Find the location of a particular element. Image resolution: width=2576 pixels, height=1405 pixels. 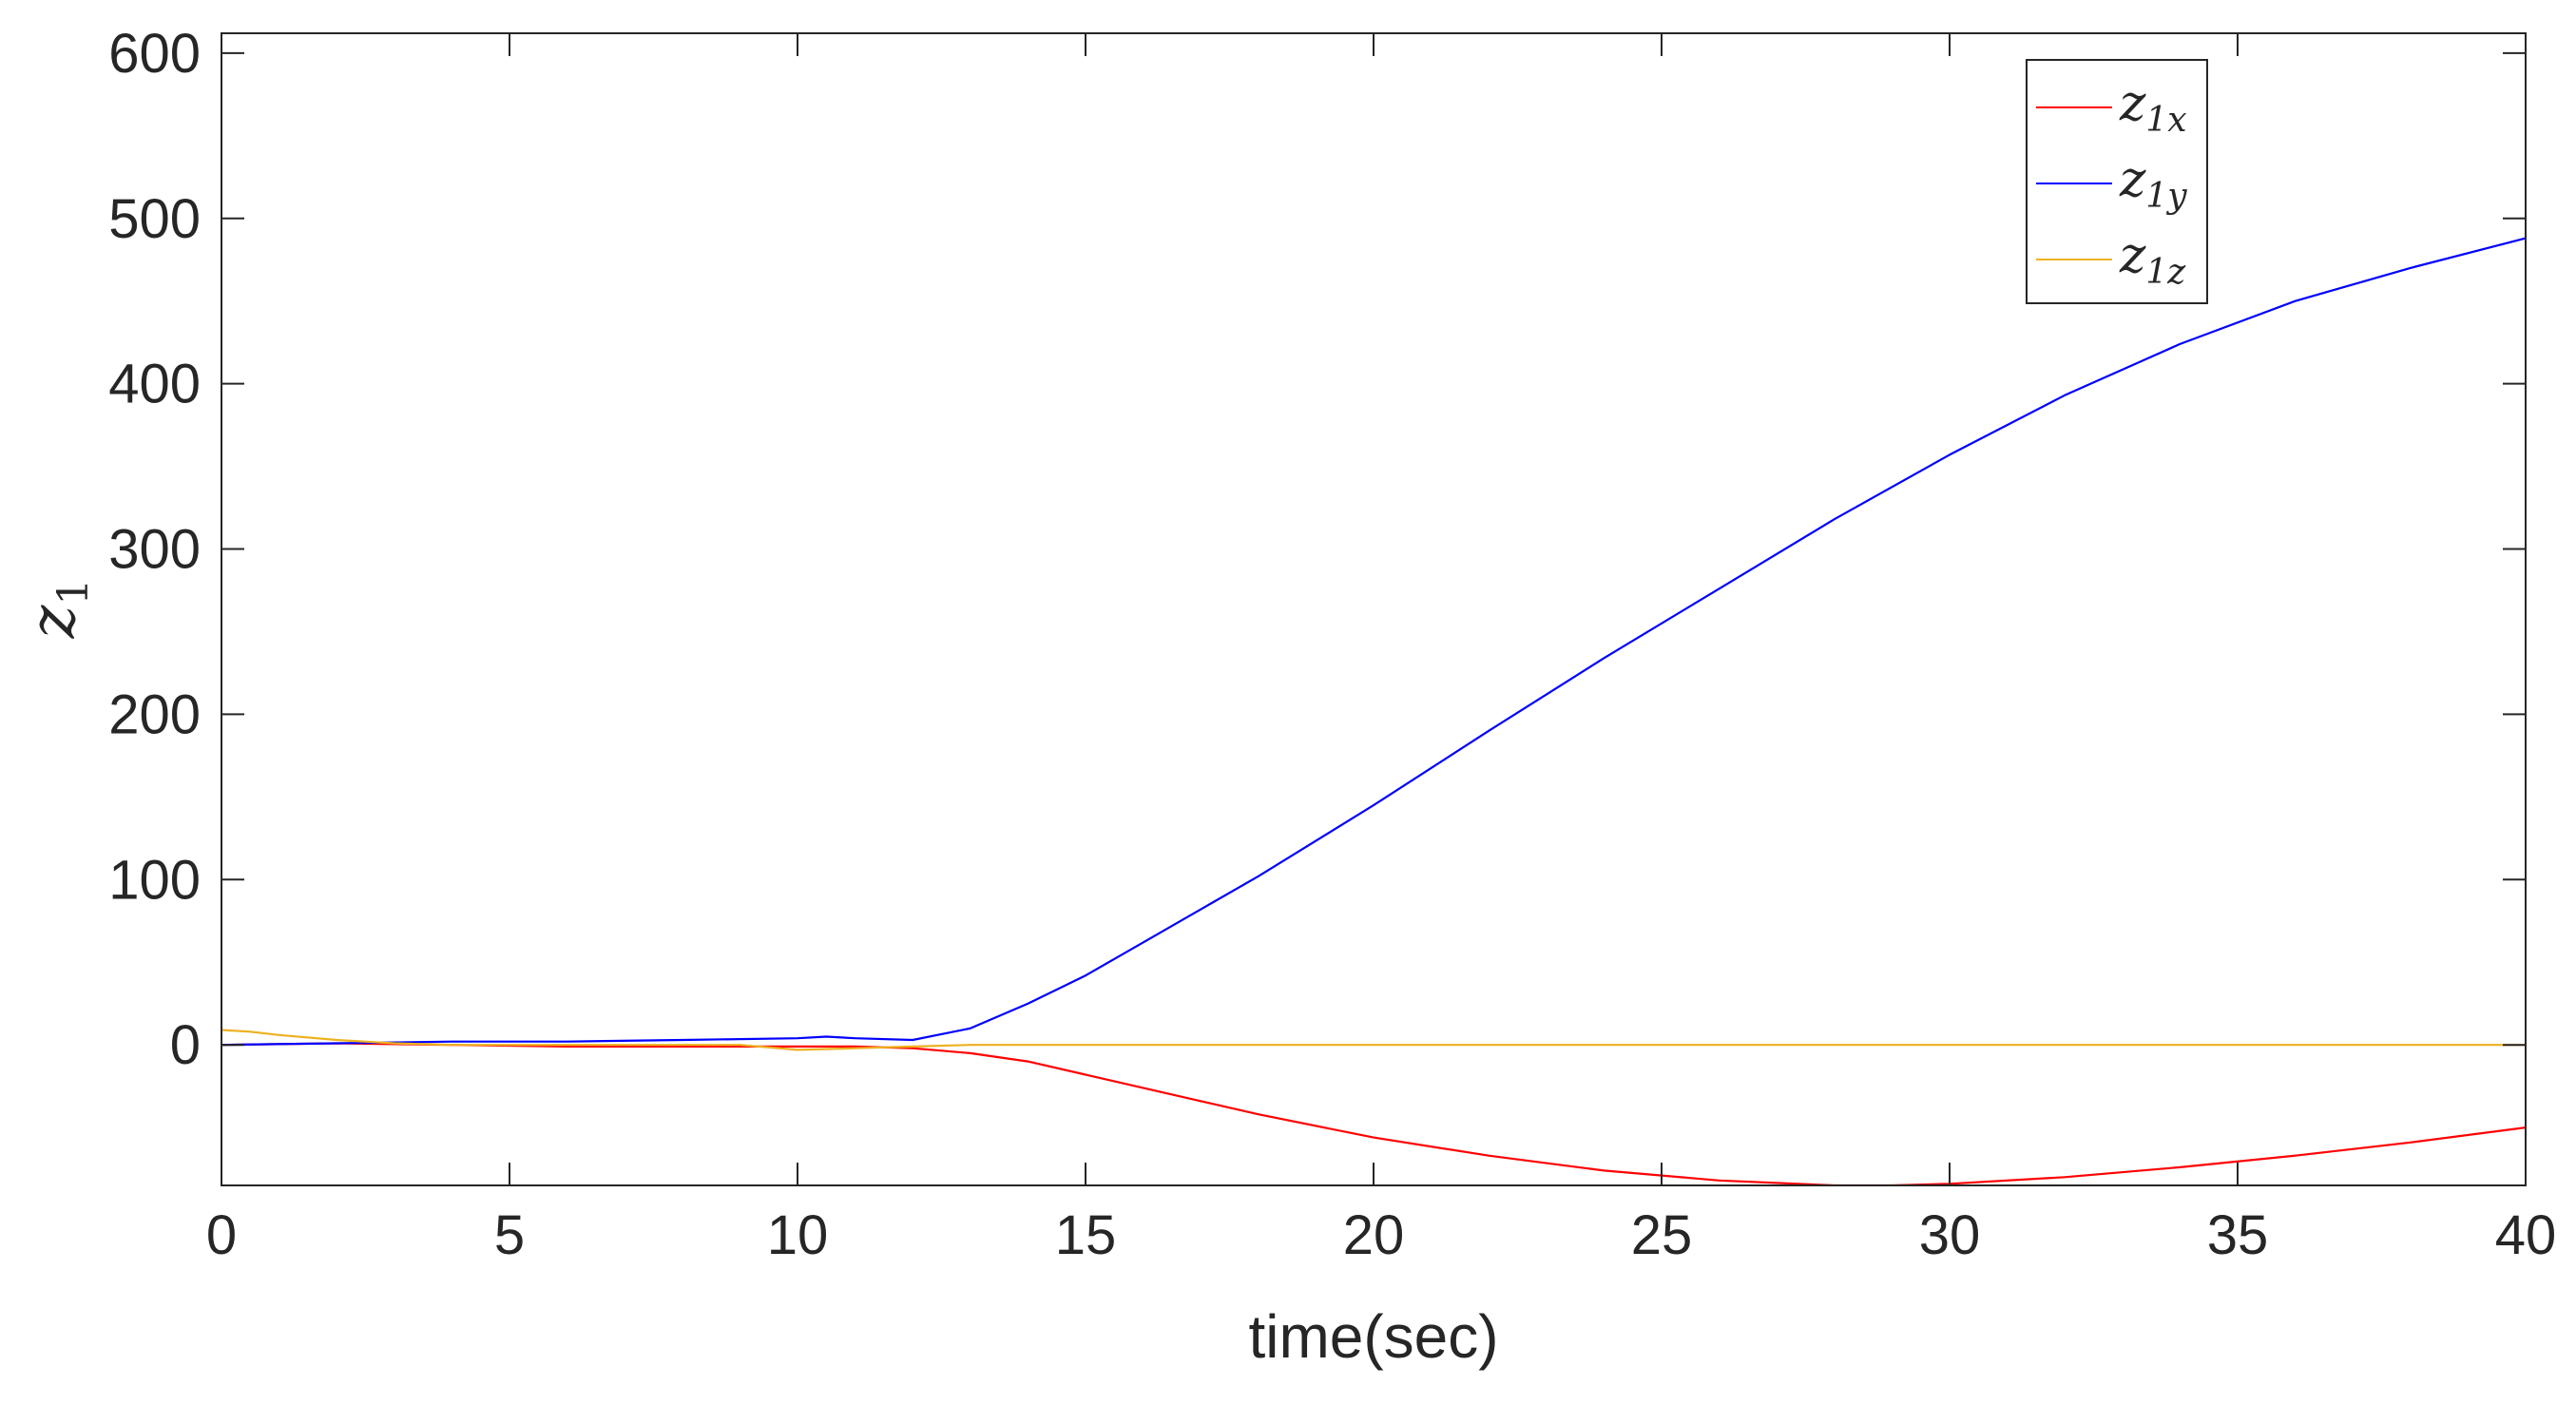

legend-label-z1y: z is located at coordinates (2132, 180).